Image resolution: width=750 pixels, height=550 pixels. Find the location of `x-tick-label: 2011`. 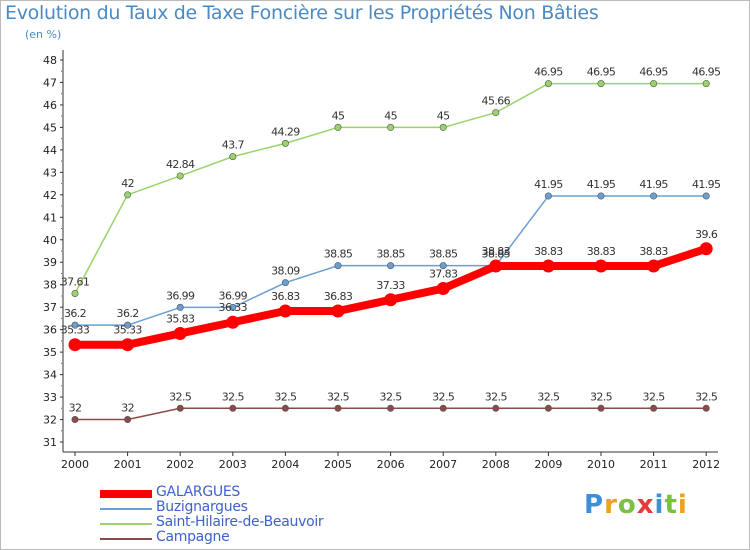

x-tick-label: 2011 is located at coordinates (654, 464).